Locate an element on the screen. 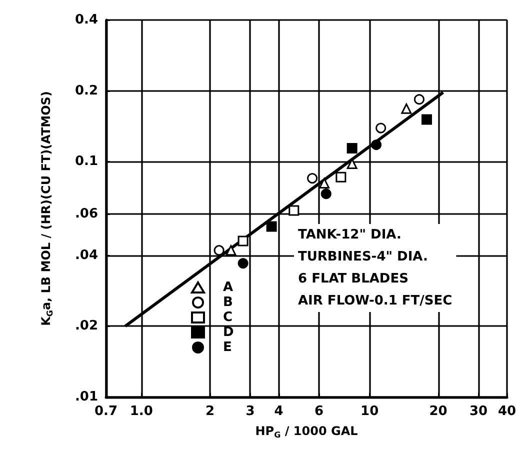  y-tick-label: .04 is located at coordinates (86, 255).